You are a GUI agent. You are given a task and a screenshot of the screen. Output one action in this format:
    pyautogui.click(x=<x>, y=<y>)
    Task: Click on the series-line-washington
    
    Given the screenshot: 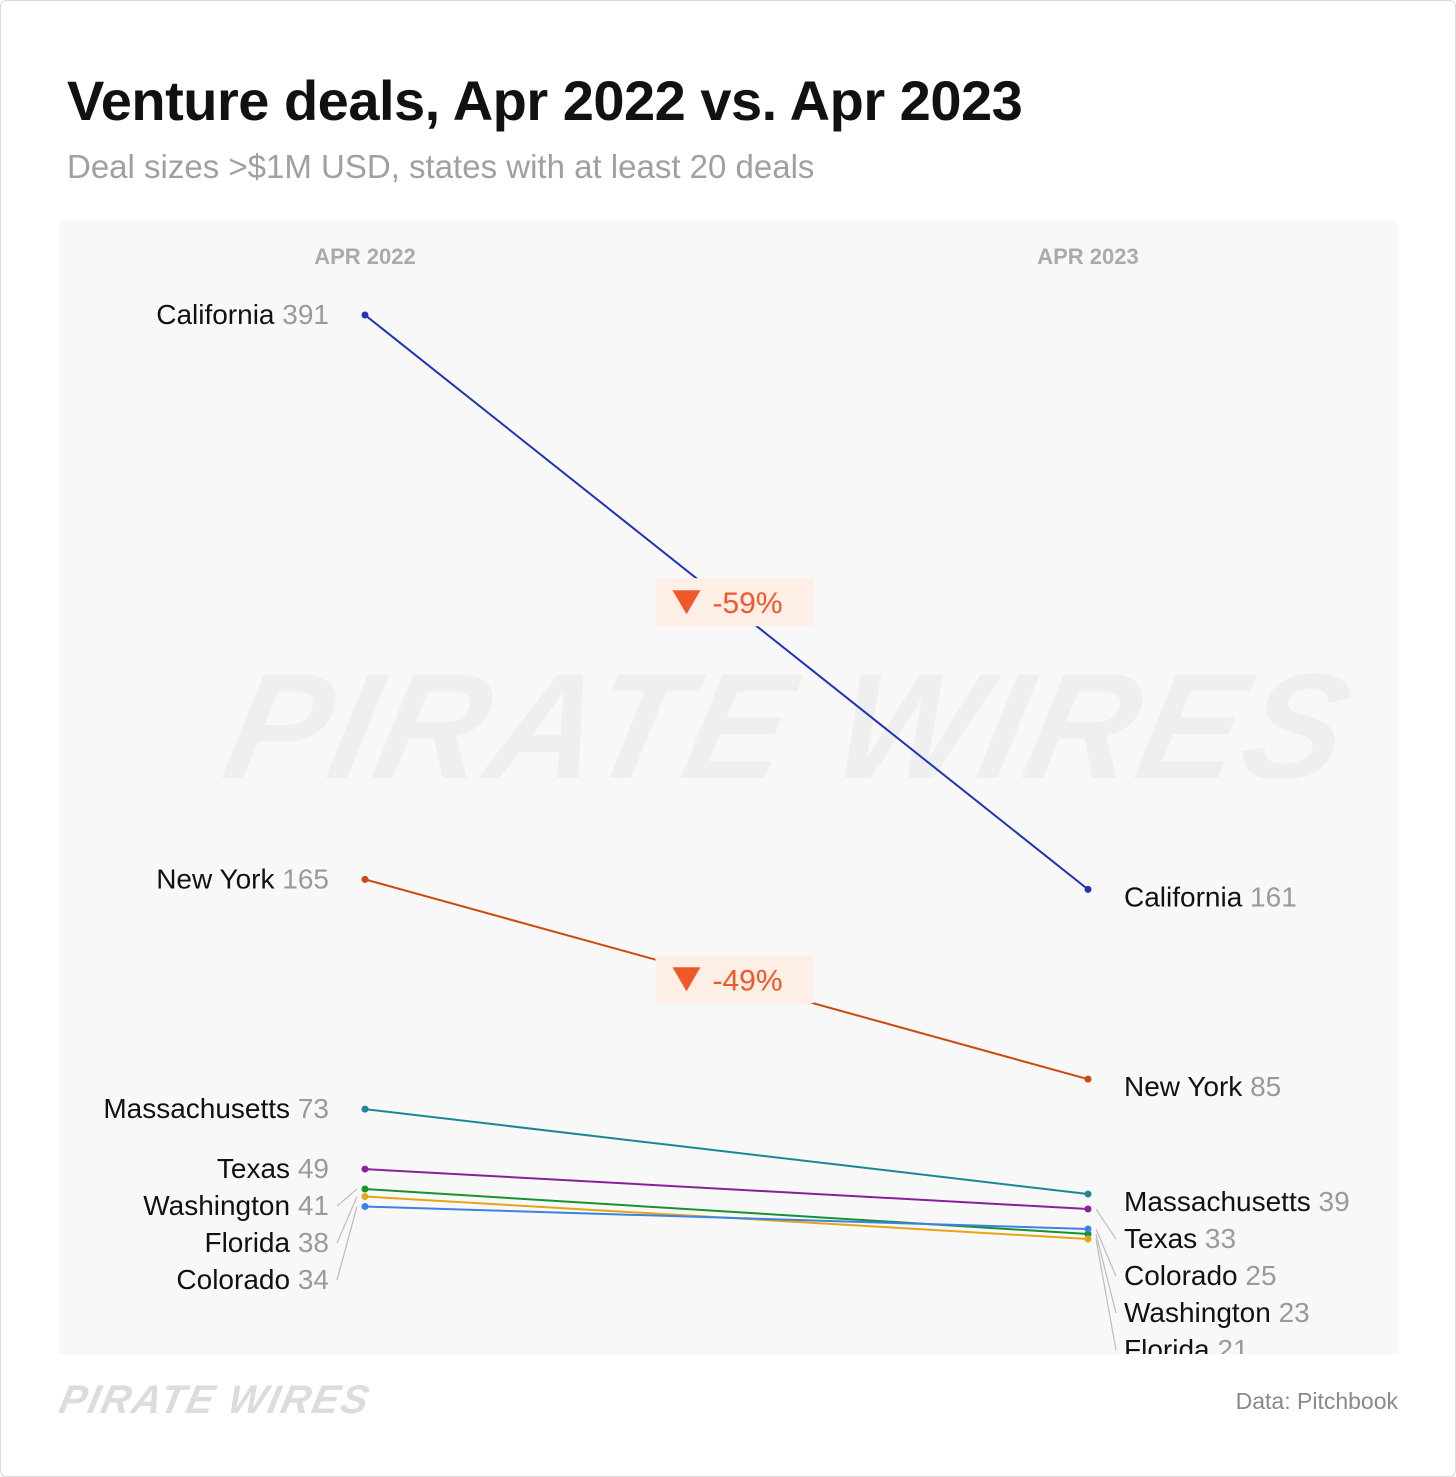 What is the action you would take?
    pyautogui.click(x=726, y=1212)
    